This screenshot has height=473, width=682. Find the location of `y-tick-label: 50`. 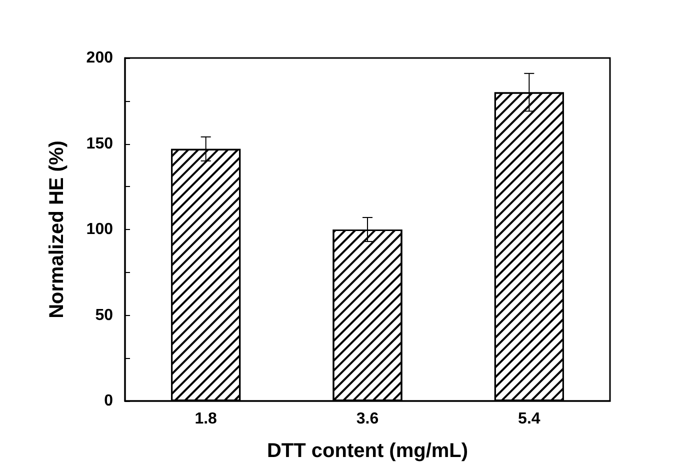

y-tick-label: 50 is located at coordinates (104, 315).